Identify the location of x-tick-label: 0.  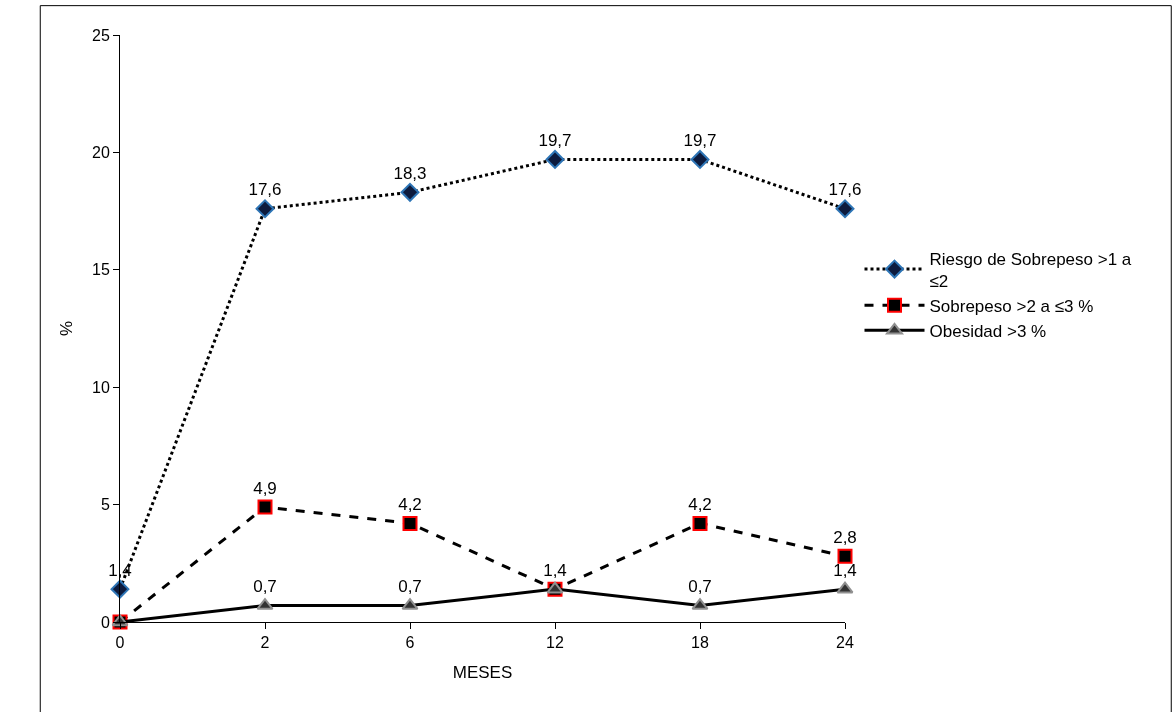
(120, 643).